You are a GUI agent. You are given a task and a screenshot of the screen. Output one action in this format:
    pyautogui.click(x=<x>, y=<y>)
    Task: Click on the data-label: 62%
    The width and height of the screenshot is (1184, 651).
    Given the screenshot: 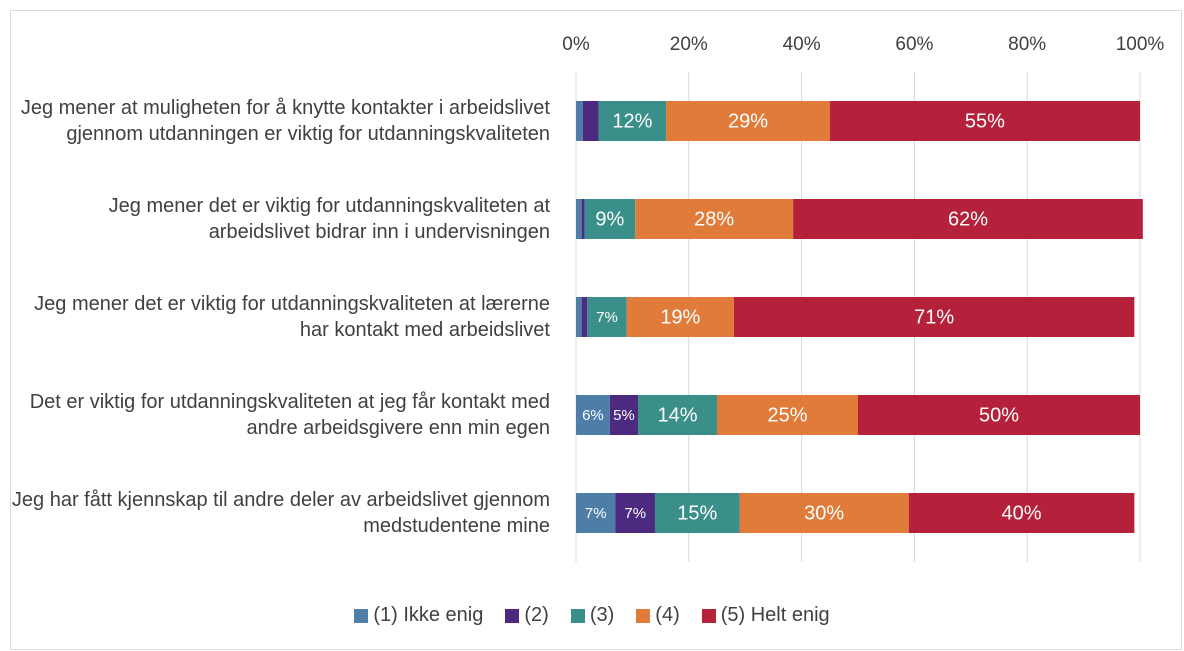 What is the action you would take?
    pyautogui.click(x=968, y=219)
    